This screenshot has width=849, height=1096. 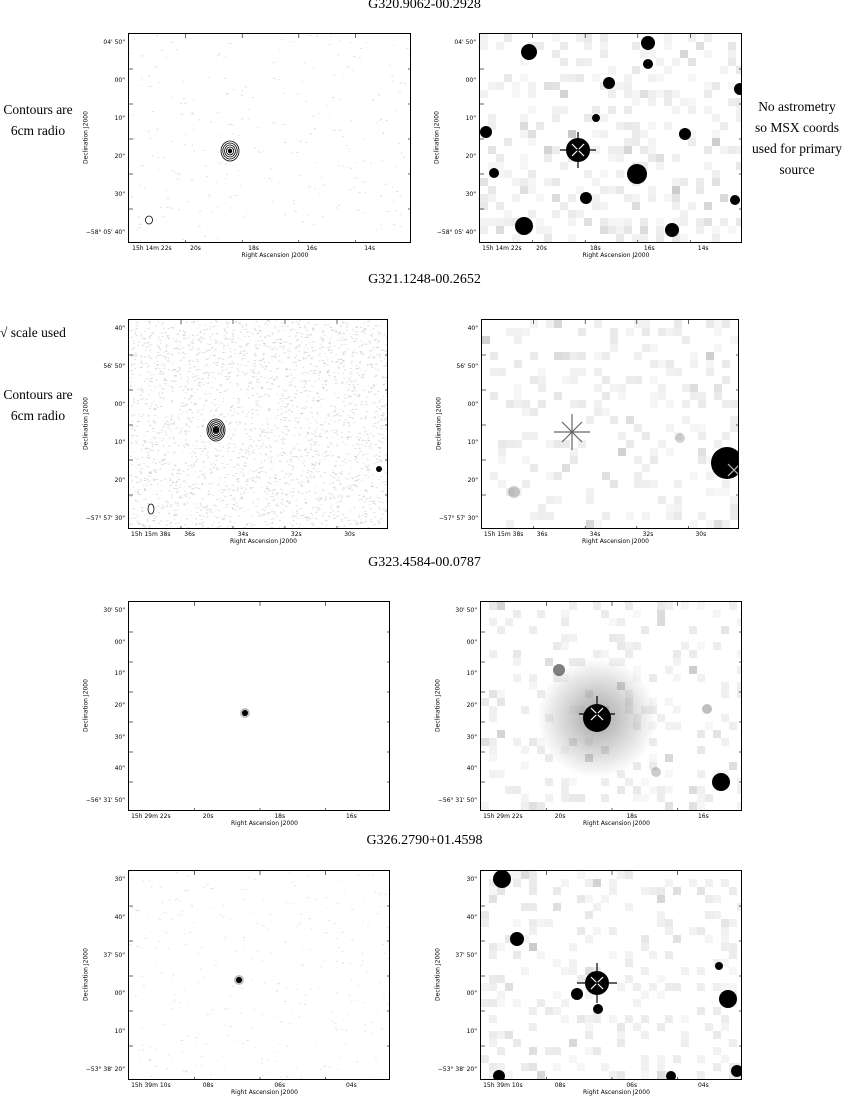 I want to click on note-contours-1: Contours are 6cm radio, so click(x=38, y=120).